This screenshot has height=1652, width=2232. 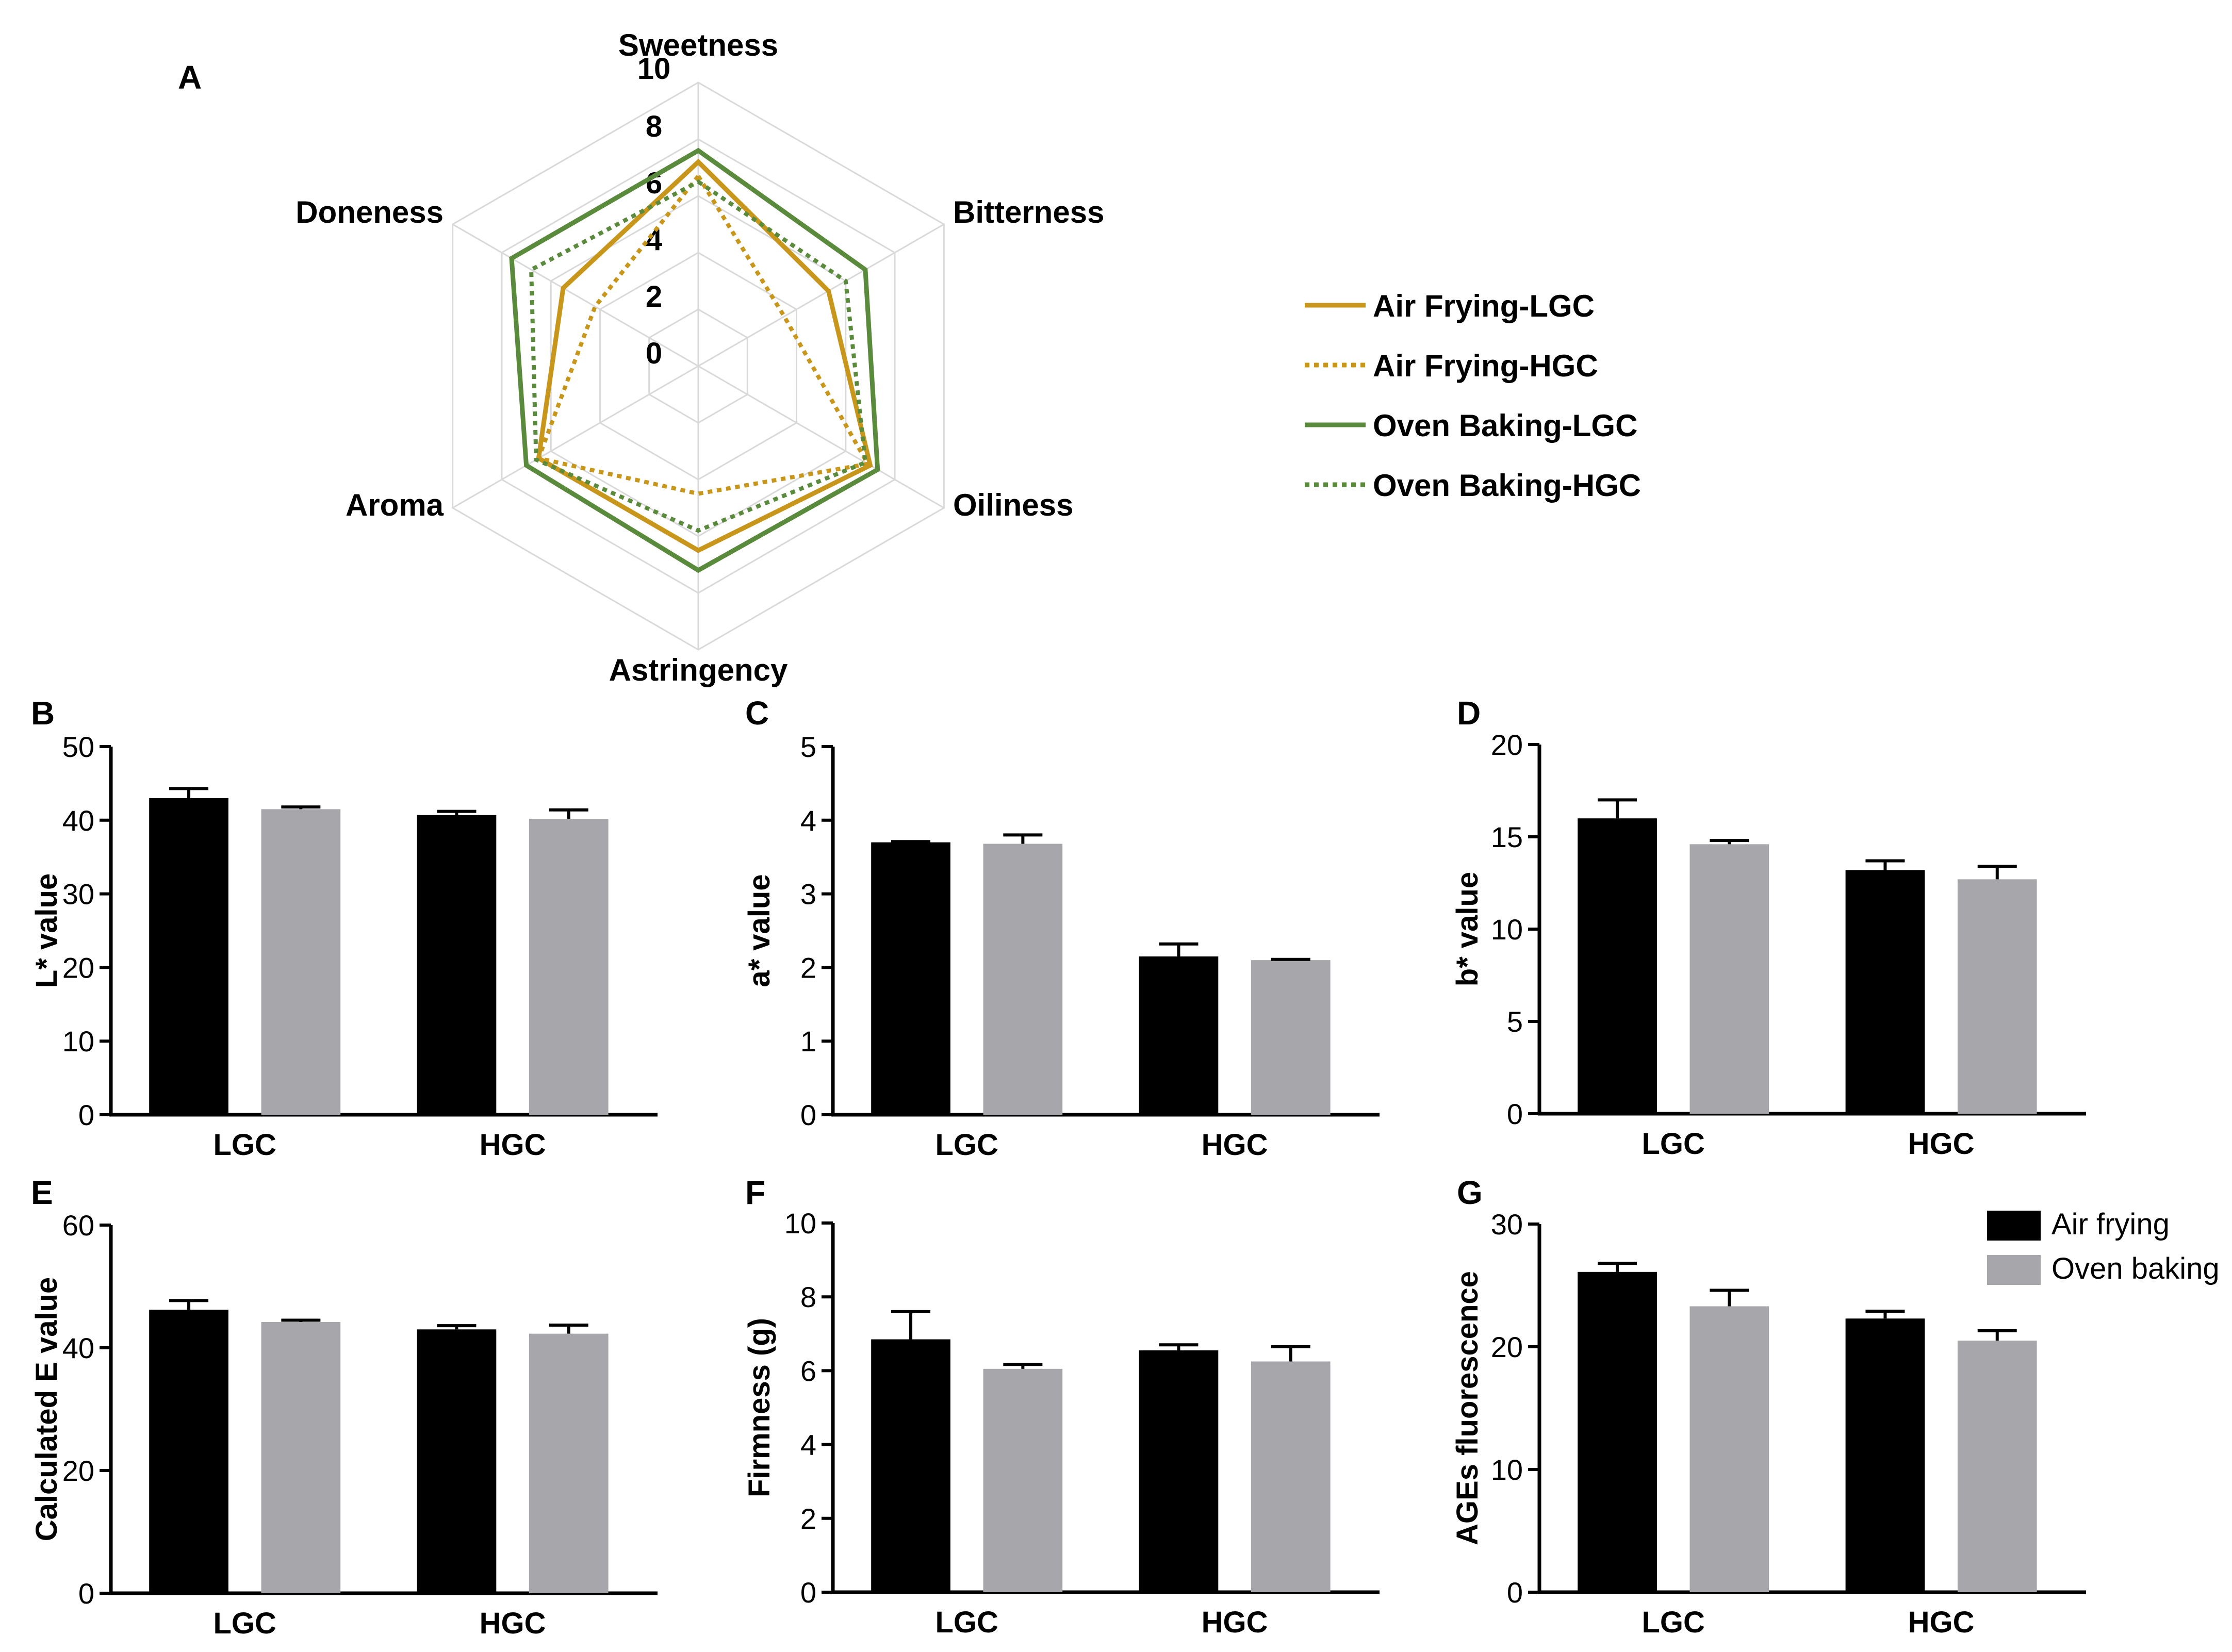 I want to click on y-tick-label: 1, so click(x=808, y=1041).